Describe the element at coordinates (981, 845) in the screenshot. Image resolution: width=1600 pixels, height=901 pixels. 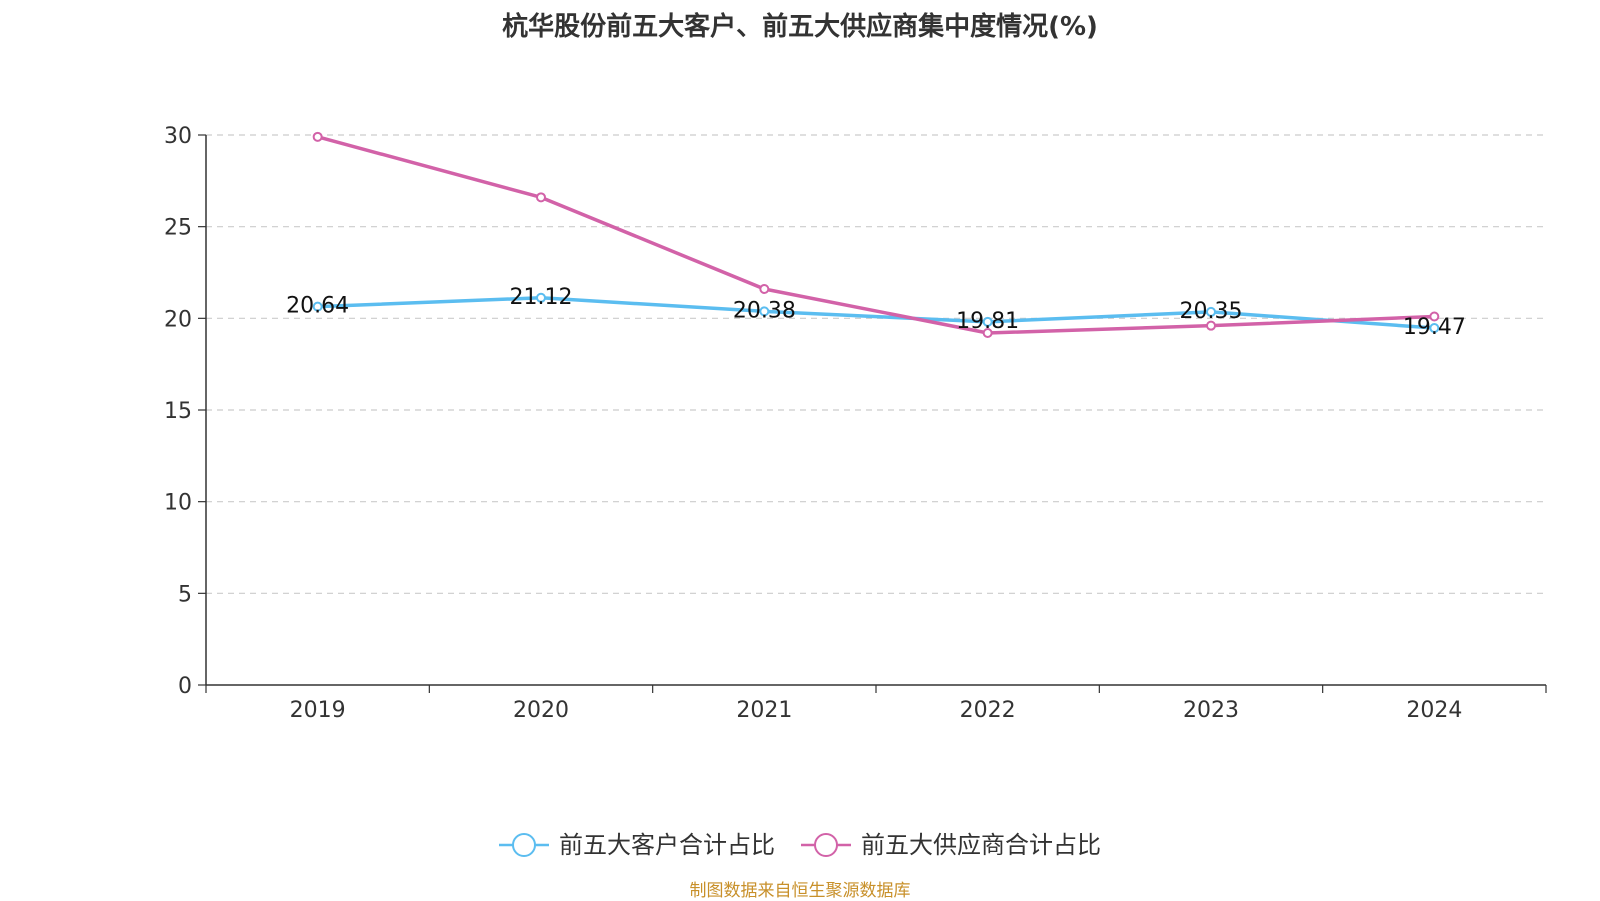
I see `legend-label: 前五大供应商合计占比` at that location.